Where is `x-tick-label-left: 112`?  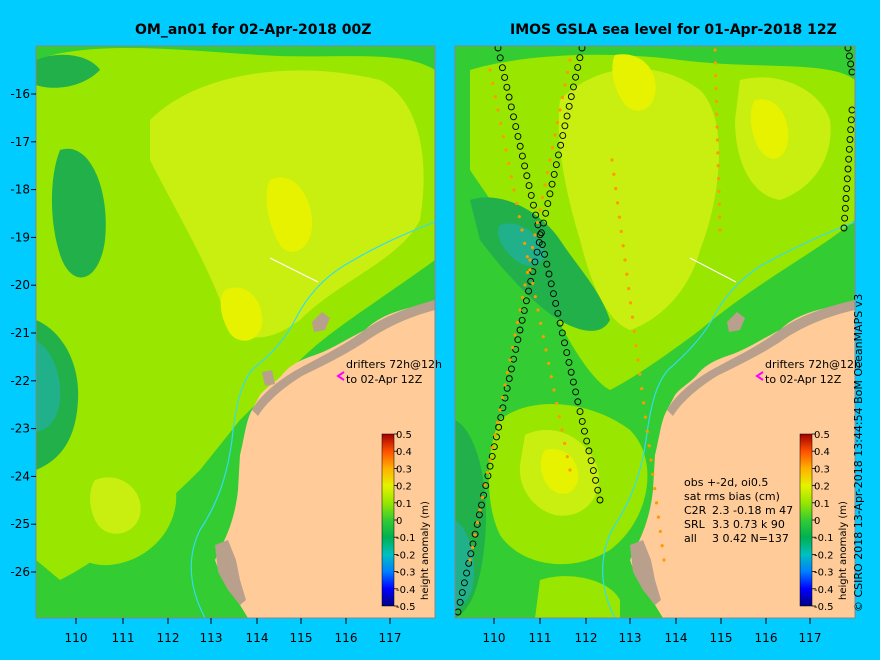
x-tick-label-left: 112 is located at coordinates (168, 638).